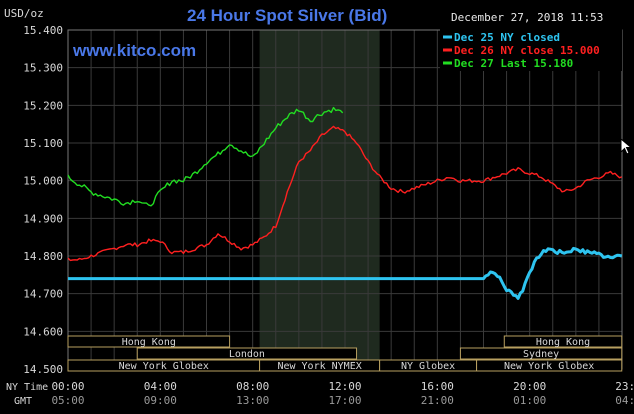  I want to click on session-label: London, so click(247, 354).